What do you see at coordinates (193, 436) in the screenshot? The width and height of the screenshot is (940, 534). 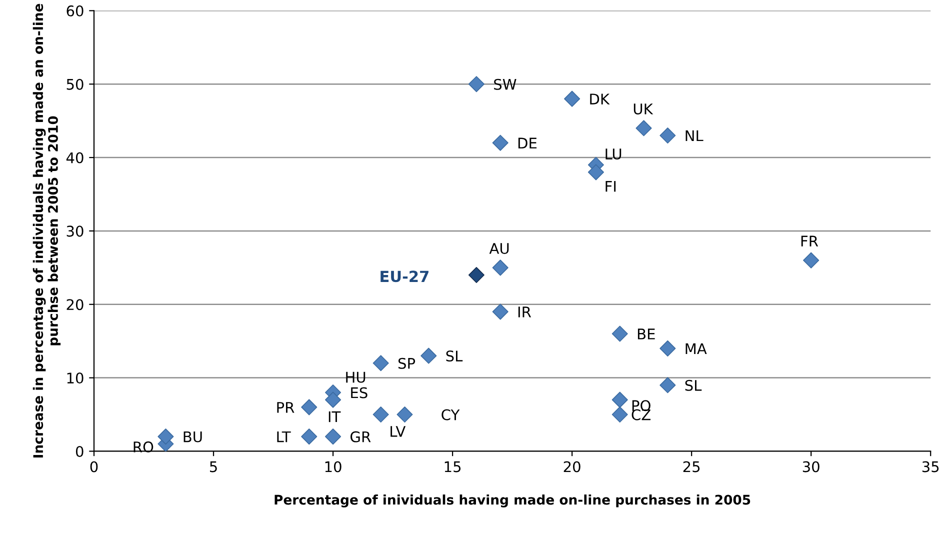 I see `annotation: BU` at bounding box center [193, 436].